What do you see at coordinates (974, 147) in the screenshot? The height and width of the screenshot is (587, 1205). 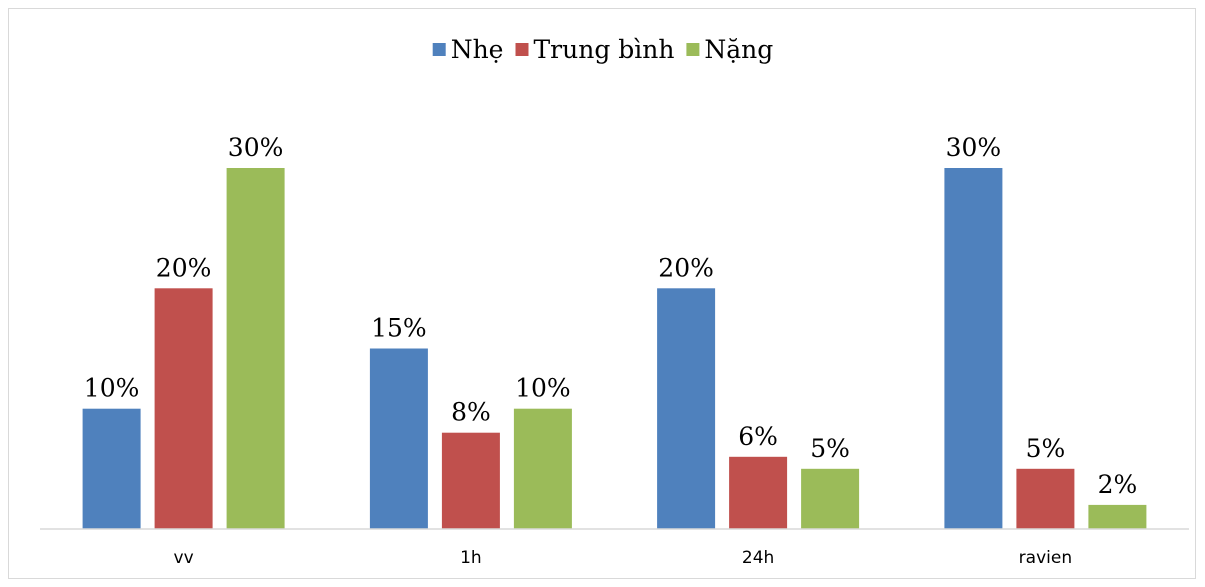 I see `data-label-ravien-nhe: 30%` at bounding box center [974, 147].